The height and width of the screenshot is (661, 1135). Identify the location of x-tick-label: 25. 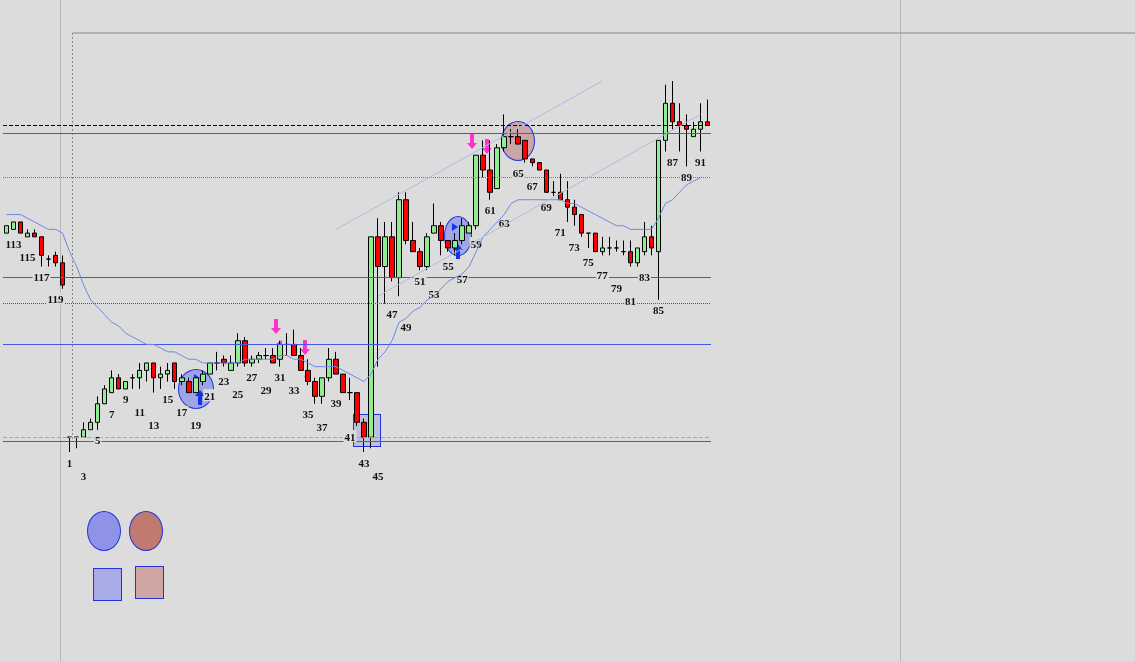
(238, 393).